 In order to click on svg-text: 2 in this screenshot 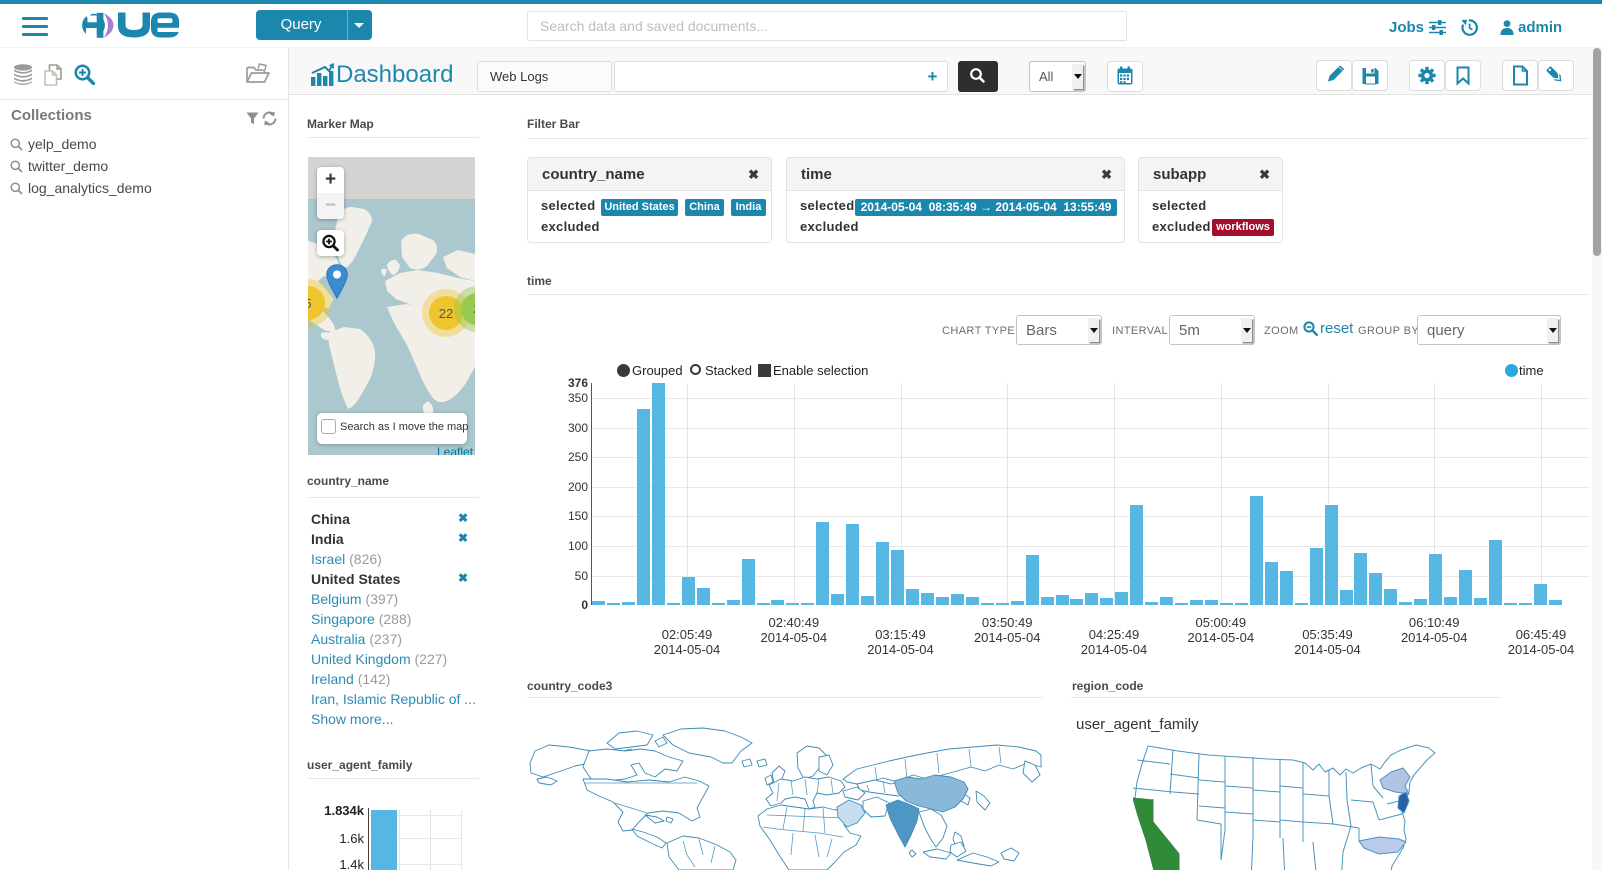, I will do `click(474, 308)`.